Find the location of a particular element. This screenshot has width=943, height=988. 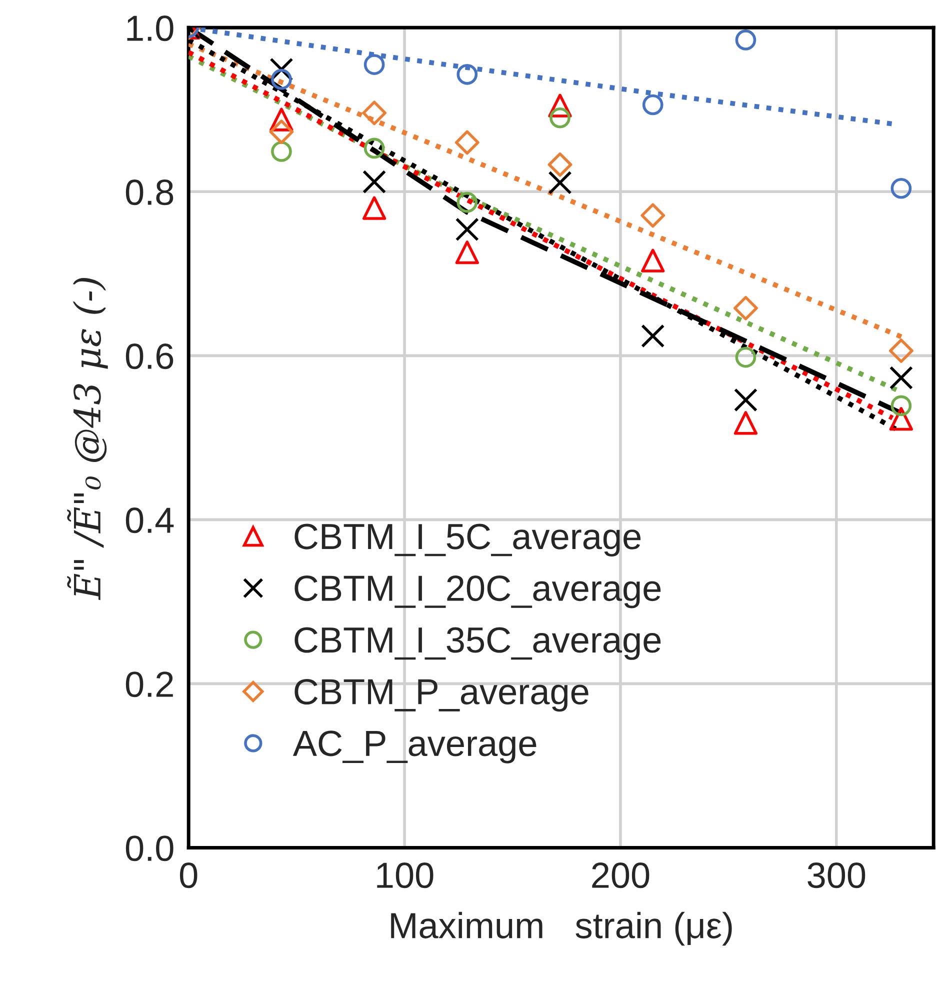

legend-label: CBTM_I_35C_average is located at coordinates (477, 643).